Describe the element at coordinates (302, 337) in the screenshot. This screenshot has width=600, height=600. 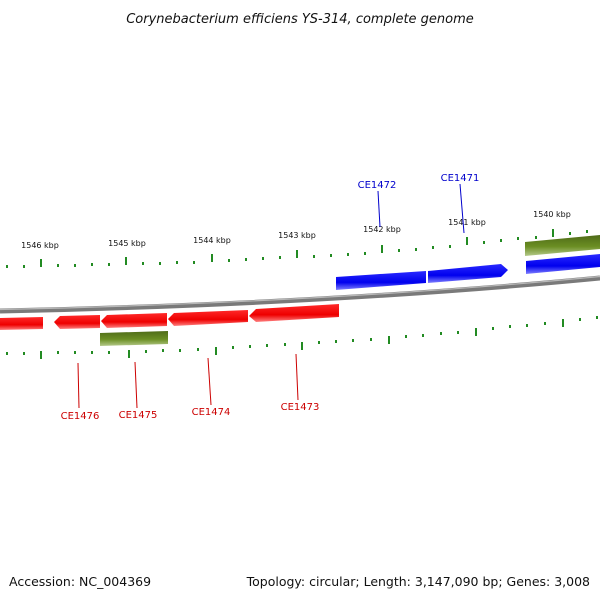
I see `inner-tick-track` at that location.